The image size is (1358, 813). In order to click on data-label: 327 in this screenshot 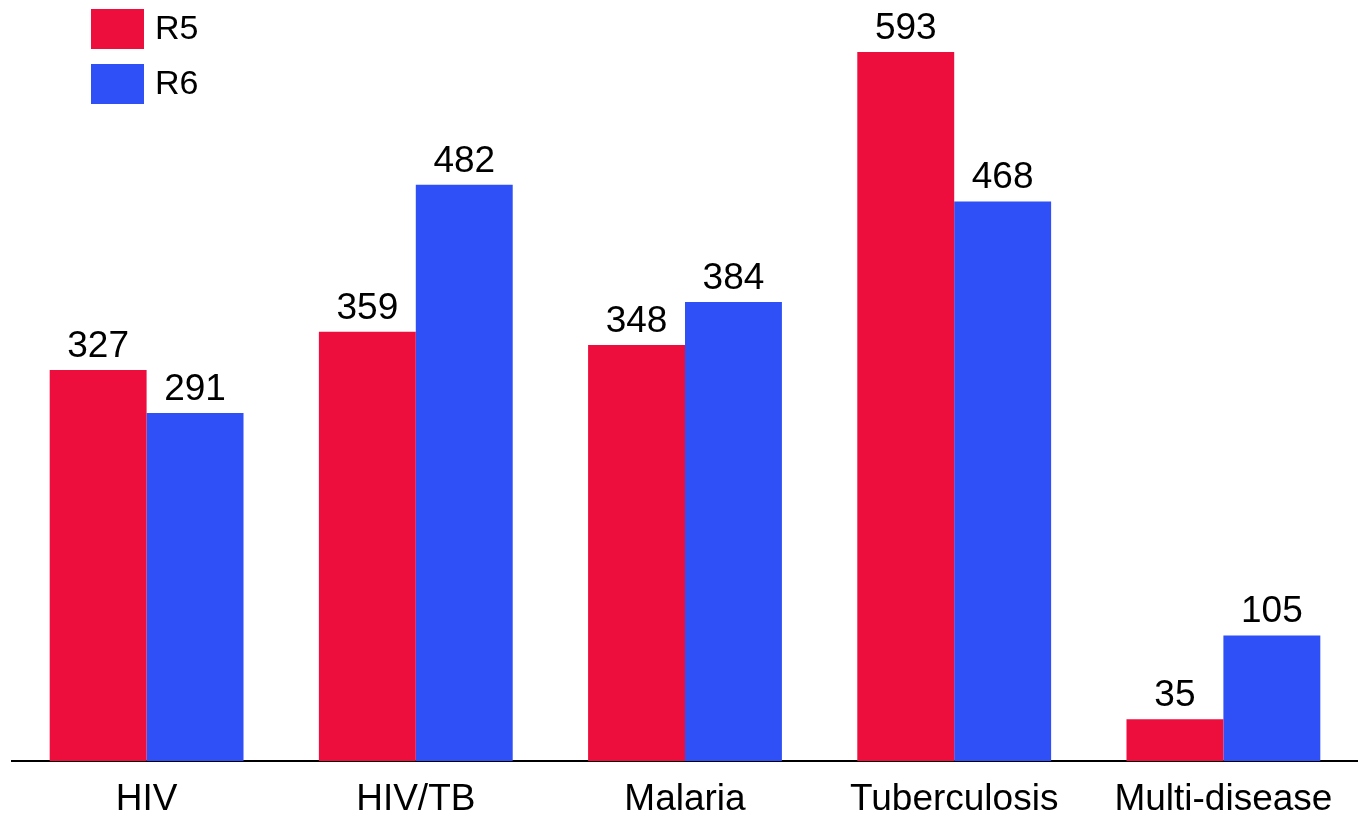, I will do `click(98, 345)`.